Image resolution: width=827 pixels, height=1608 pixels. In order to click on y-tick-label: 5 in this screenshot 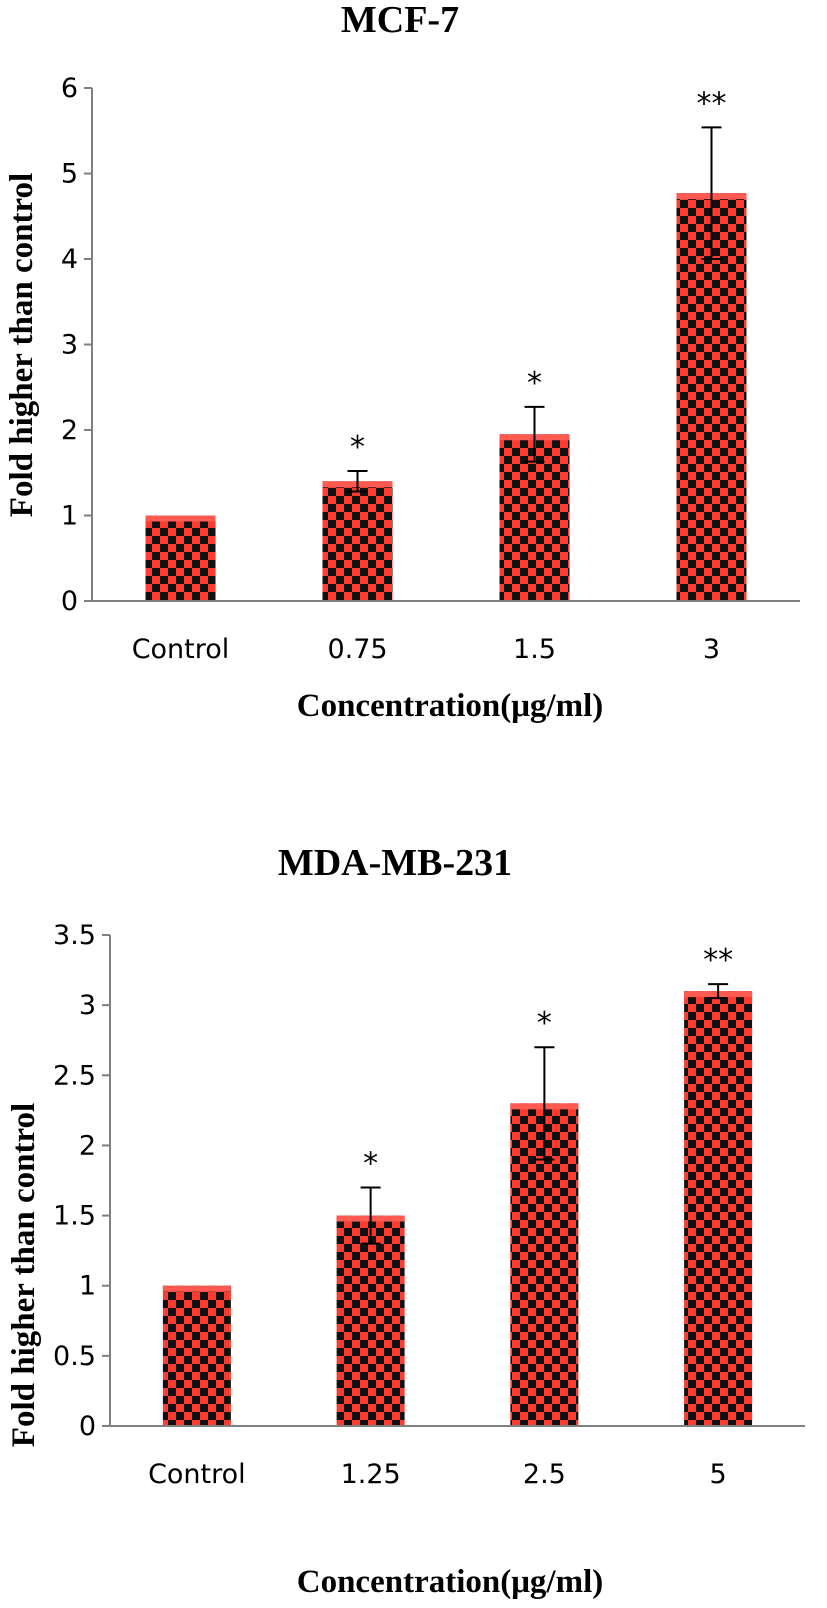, I will do `click(69, 174)`.